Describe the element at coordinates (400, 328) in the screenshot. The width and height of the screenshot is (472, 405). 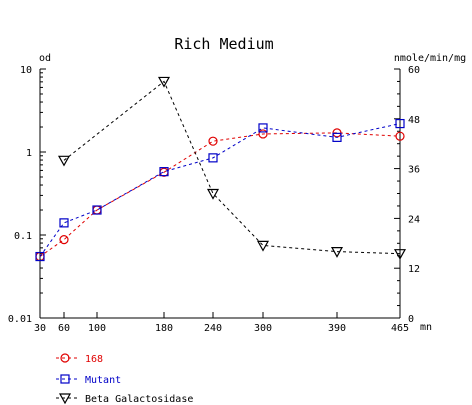
I see `x-tick-label: 465` at that location.